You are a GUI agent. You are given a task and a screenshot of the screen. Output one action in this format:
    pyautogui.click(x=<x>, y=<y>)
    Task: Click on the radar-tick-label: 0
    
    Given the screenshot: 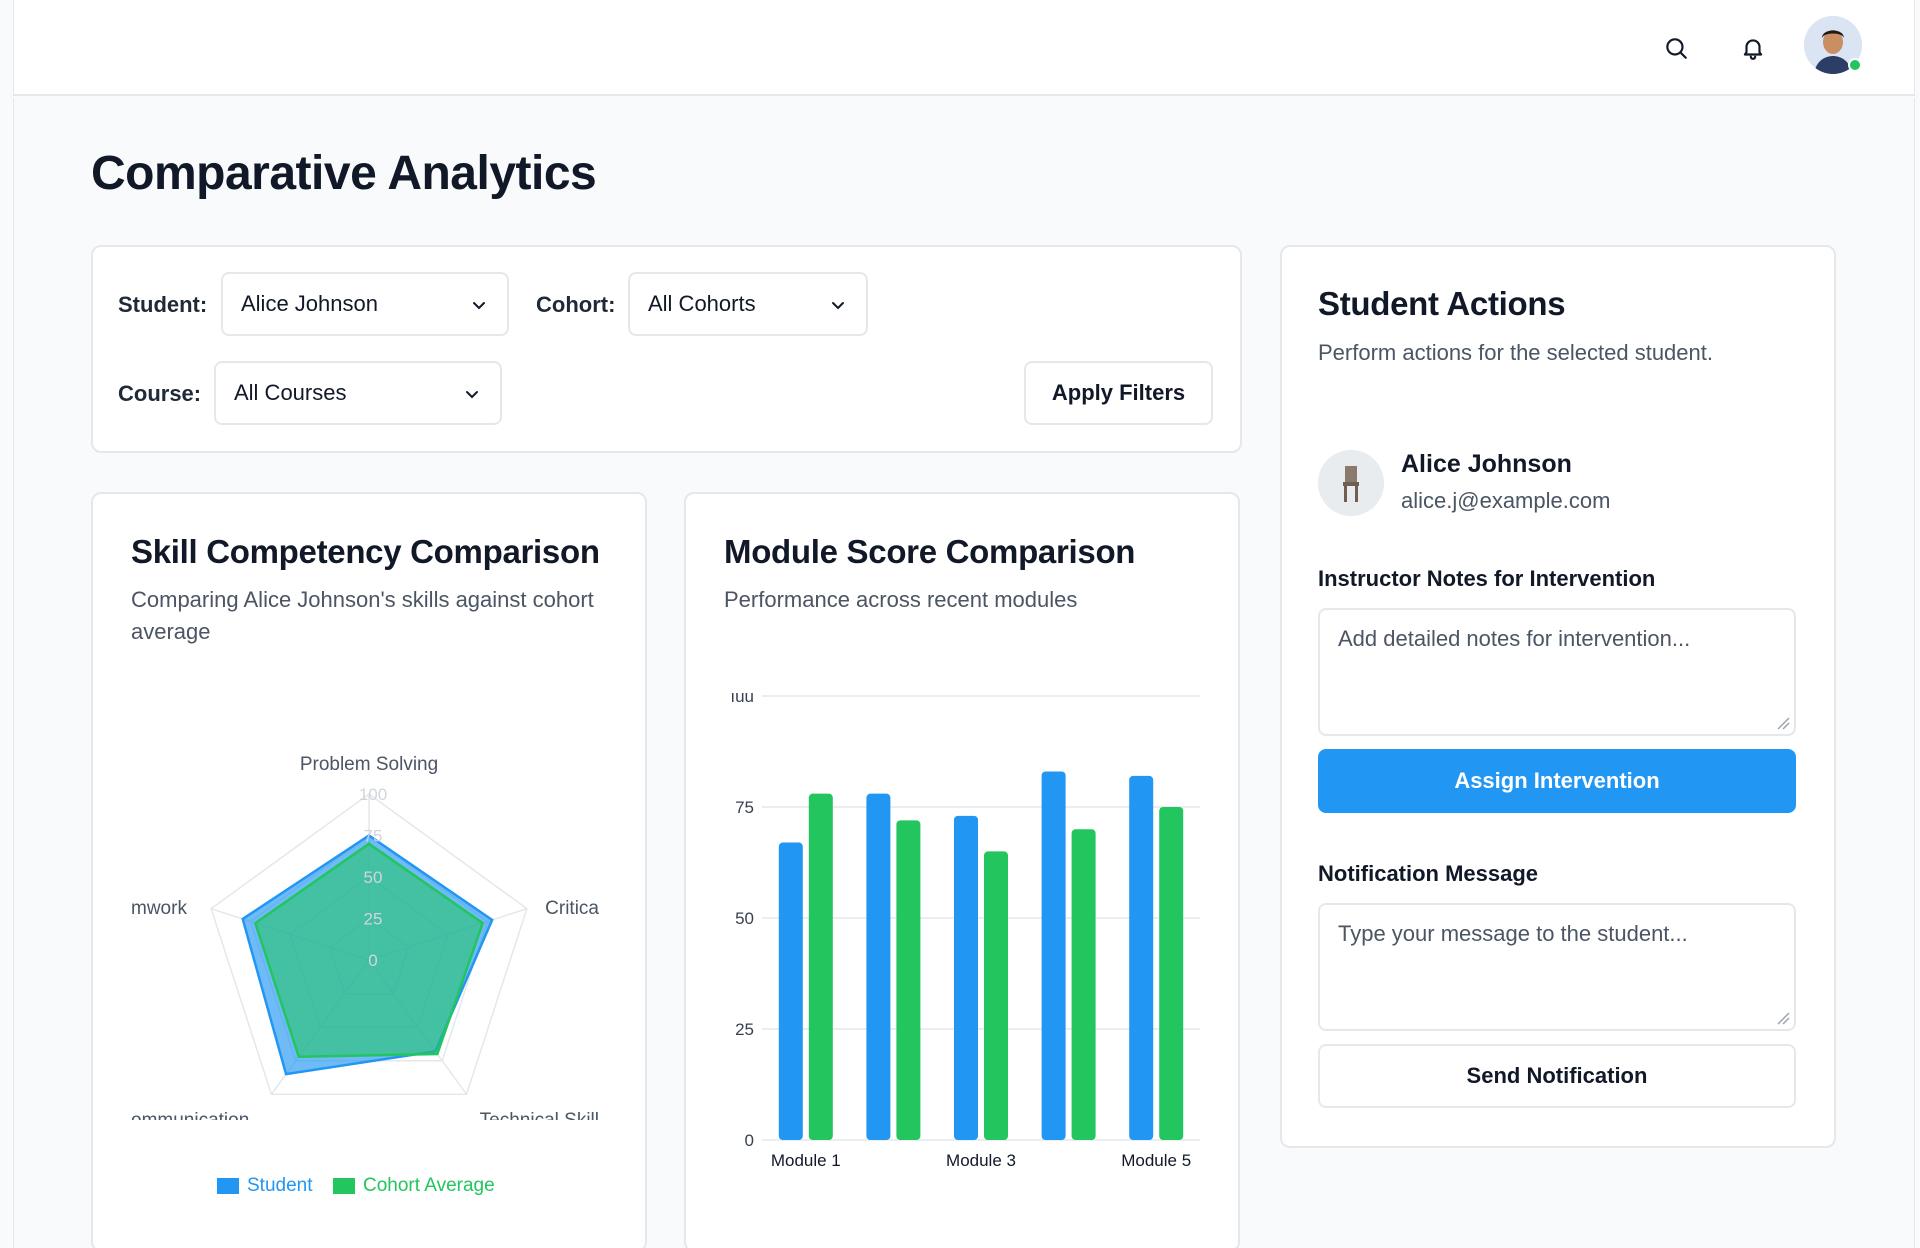 What is the action you would take?
    pyautogui.click(x=372, y=960)
    